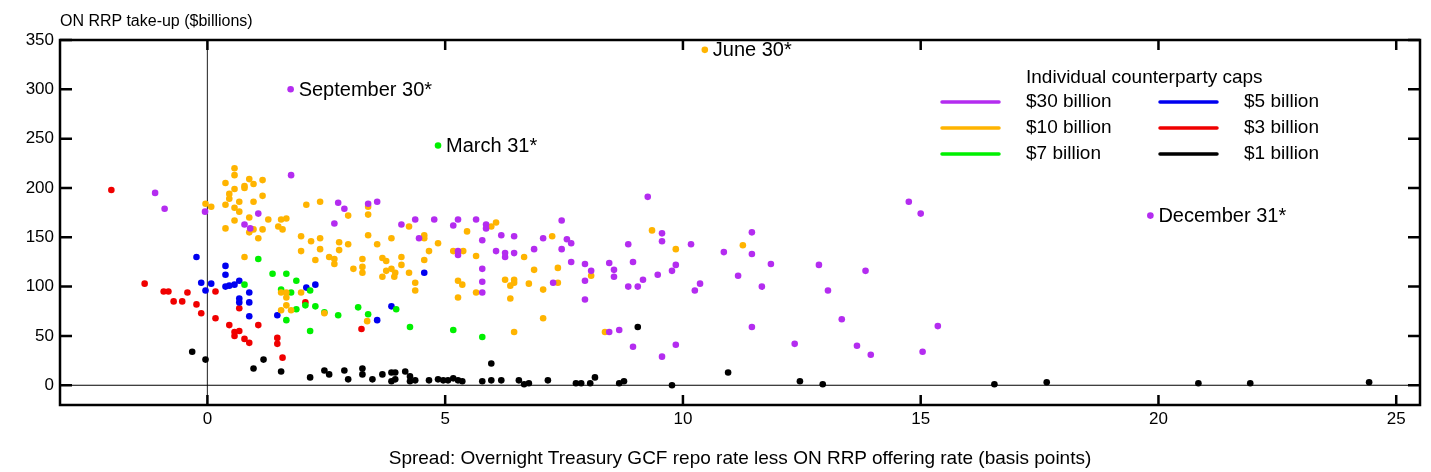 Image resolution: width=1431 pixels, height=472 pixels. What do you see at coordinates (752, 49) in the screenshot?
I see `annotation: June 30*` at bounding box center [752, 49].